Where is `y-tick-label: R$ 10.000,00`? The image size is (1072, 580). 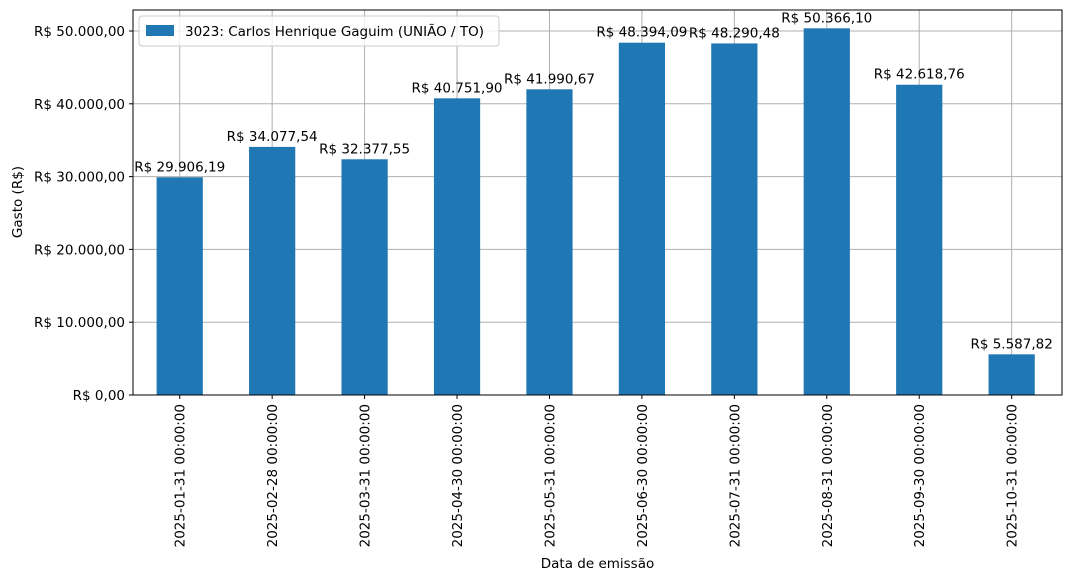 y-tick-label: R$ 10.000,00 is located at coordinates (79, 323).